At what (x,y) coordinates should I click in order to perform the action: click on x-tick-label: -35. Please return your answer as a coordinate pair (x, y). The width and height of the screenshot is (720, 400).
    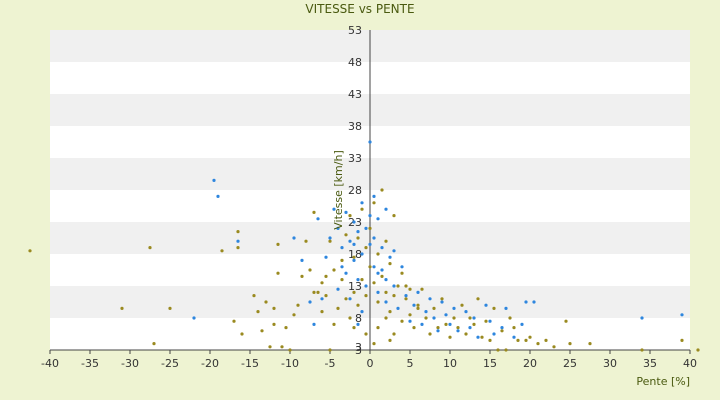
    Looking at the image, I should click on (90, 363).